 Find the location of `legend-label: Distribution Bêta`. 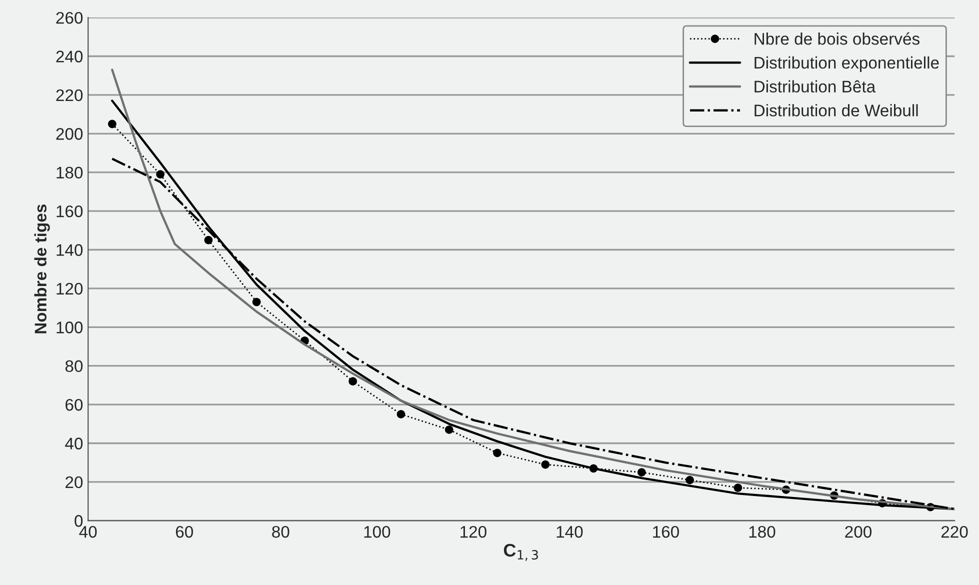

legend-label: Distribution Bêta is located at coordinates (815, 86).